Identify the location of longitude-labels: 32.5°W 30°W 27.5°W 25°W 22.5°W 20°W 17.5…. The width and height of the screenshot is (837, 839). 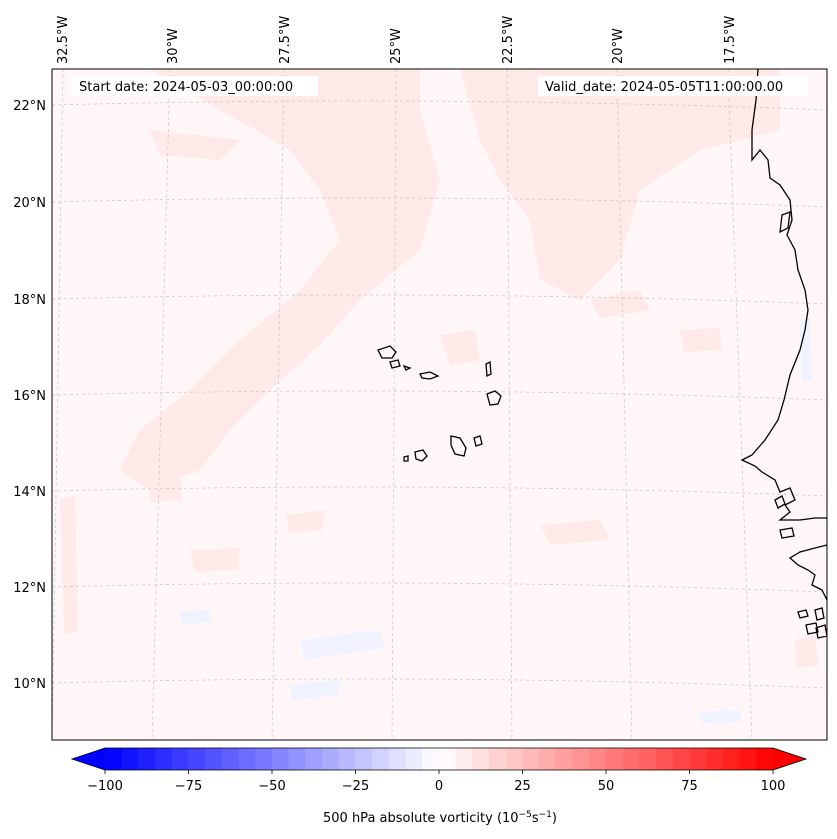
(397, 40).